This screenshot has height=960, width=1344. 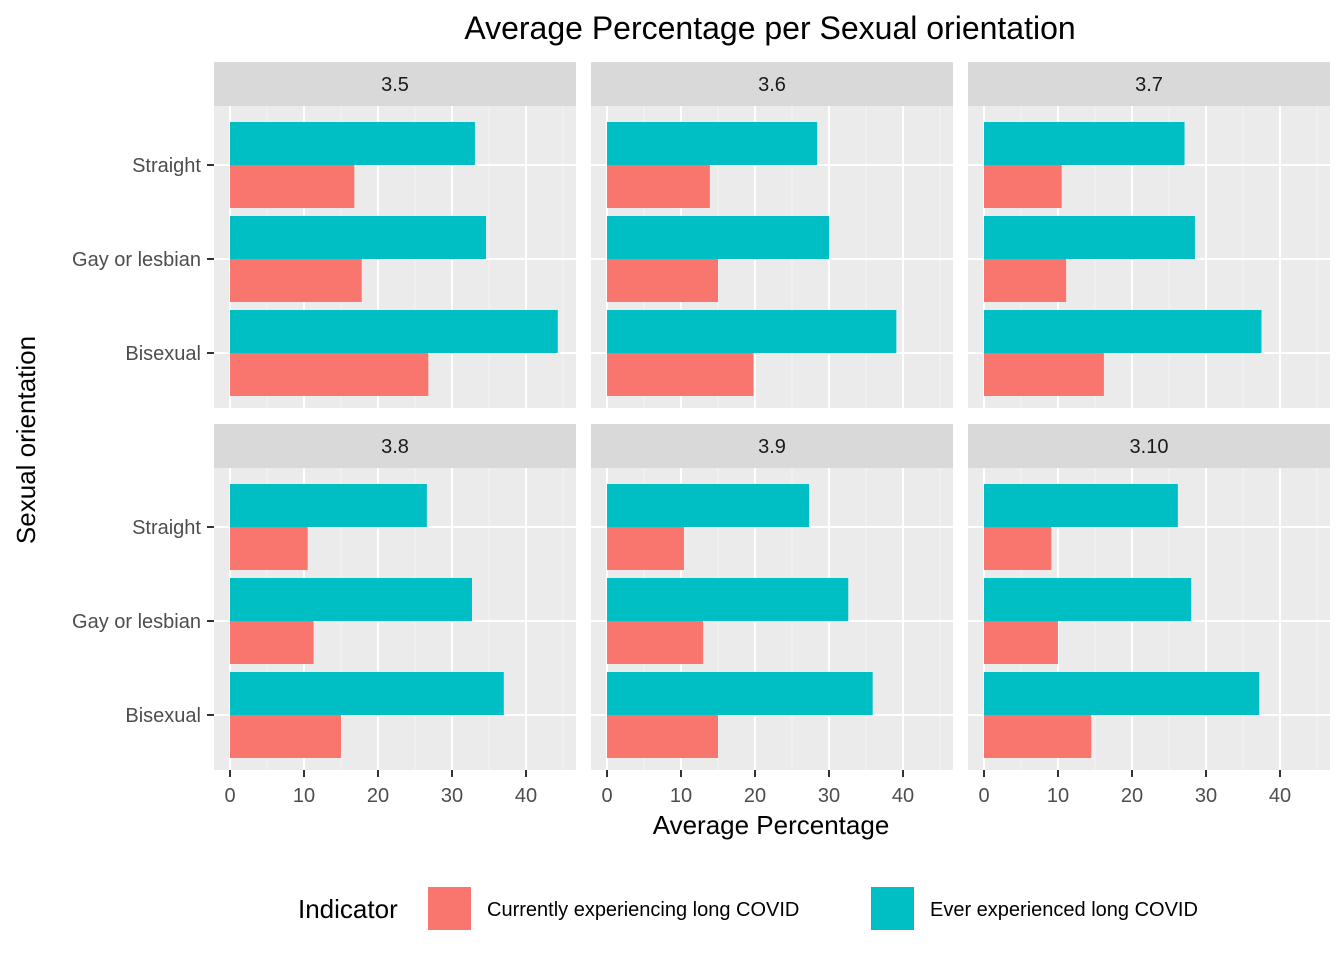 I want to click on facet-strip-label: 3.9, so click(x=772, y=447).